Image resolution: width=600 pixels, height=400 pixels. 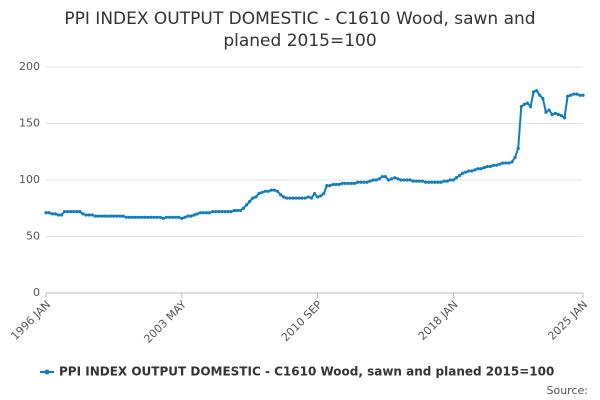 What do you see at coordinates (33, 236) in the screenshot?
I see `y-tick-label: 50` at bounding box center [33, 236].